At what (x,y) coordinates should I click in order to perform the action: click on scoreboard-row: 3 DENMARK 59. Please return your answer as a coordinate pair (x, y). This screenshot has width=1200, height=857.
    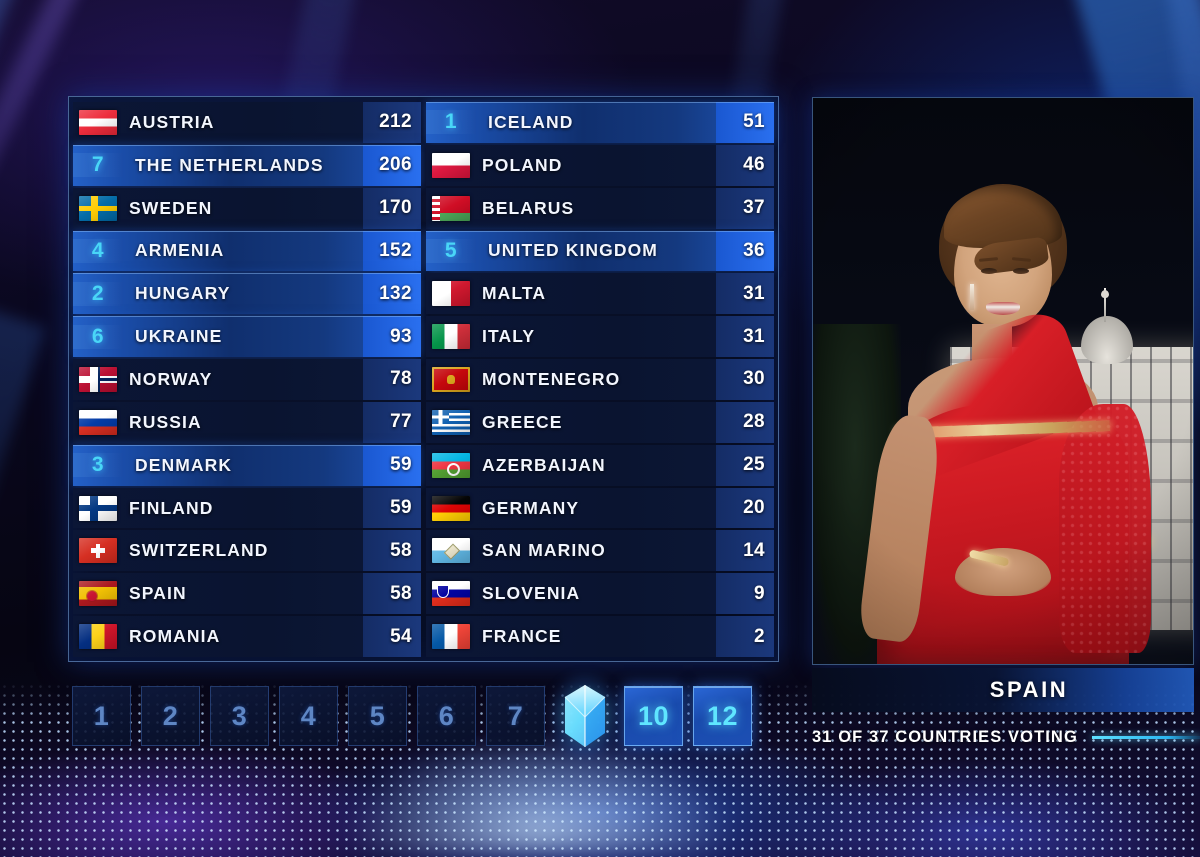
    Looking at the image, I should click on (247, 465).